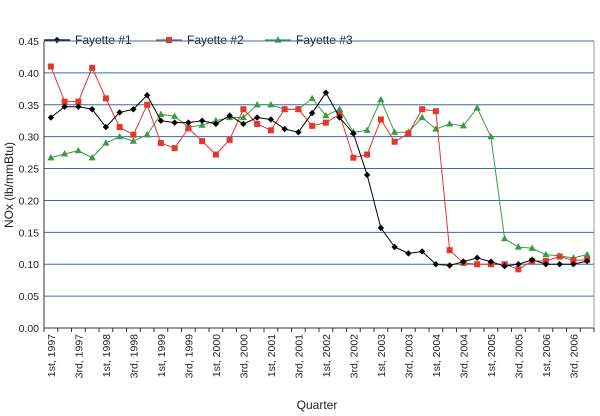 This screenshot has width=600, height=416. Describe the element at coordinates (437, 355) in the screenshot. I see `x-tick-label: 1st, 2004` at that location.